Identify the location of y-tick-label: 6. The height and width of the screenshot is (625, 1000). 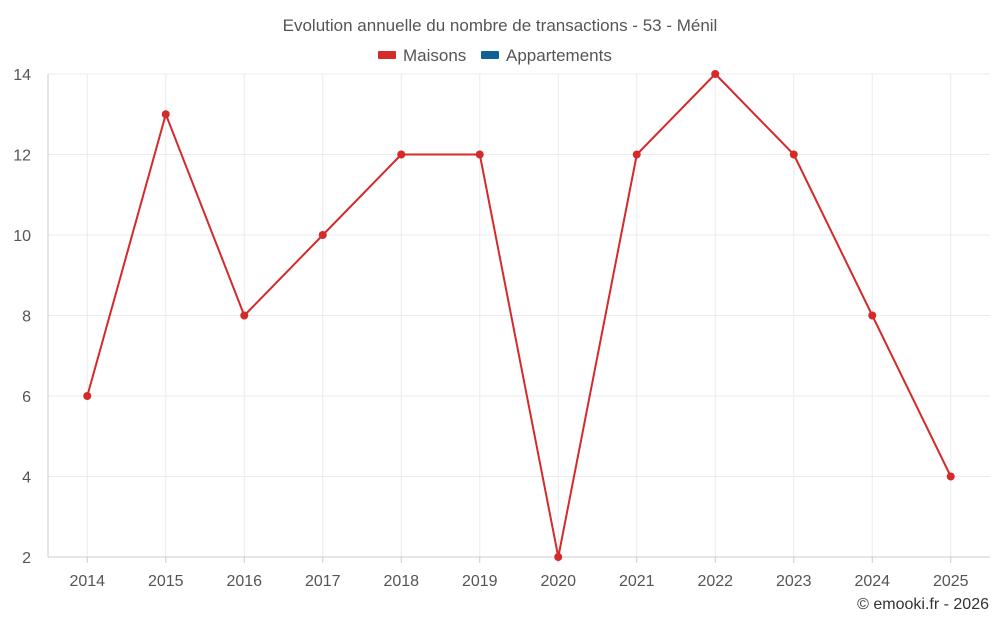
(26, 397).